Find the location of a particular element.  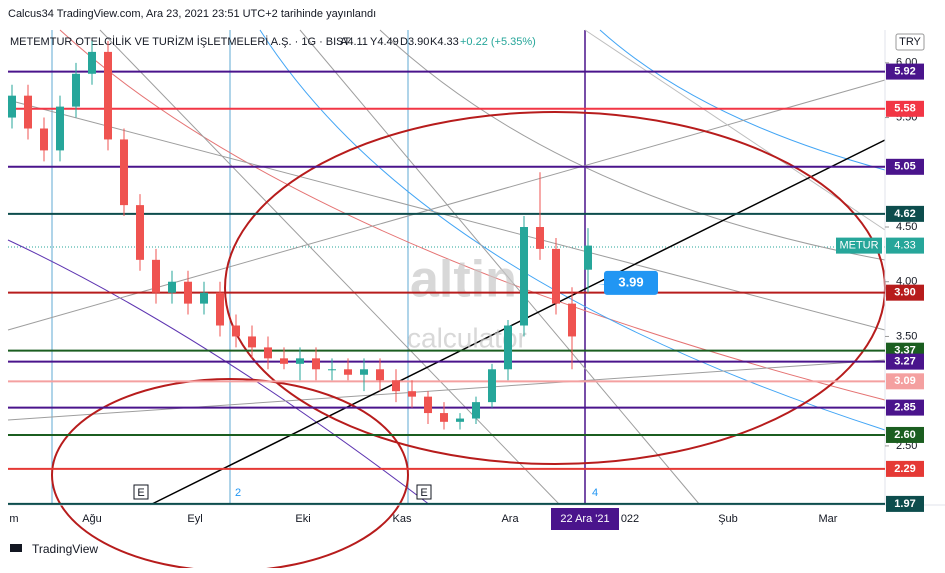

level-label: 3.09 is located at coordinates (904, 381).